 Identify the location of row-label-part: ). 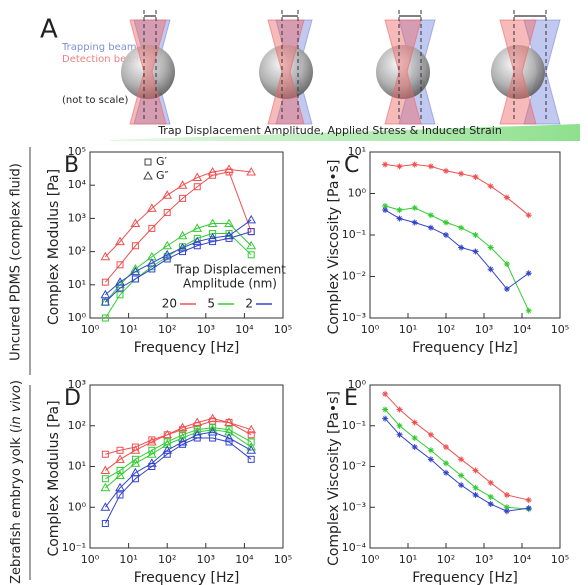
(16, 382).